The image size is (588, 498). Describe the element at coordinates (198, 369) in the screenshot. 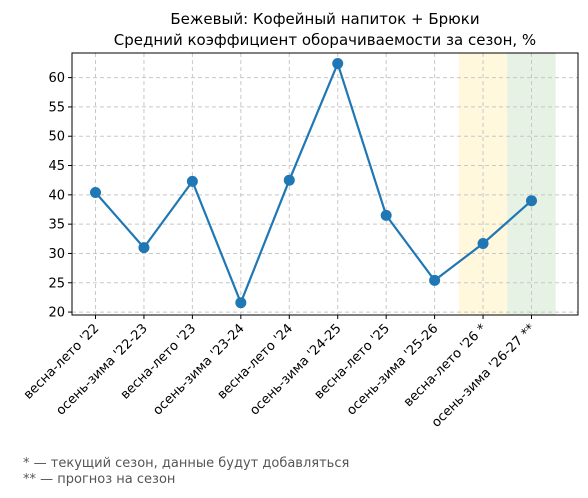

I see `x-tick-label-3: осень-зима '23-24` at that location.